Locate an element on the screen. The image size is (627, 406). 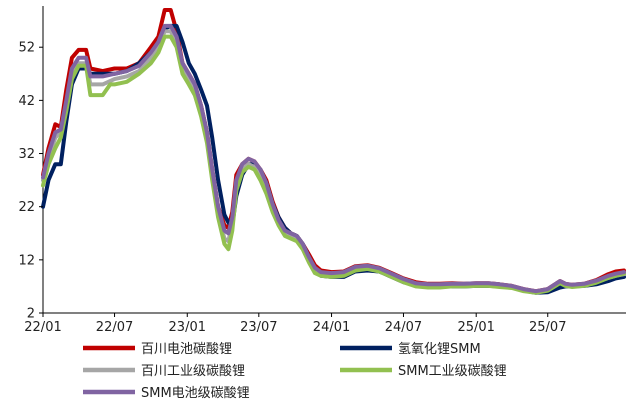
y-tick-label: 12 is located at coordinates (26, 260).